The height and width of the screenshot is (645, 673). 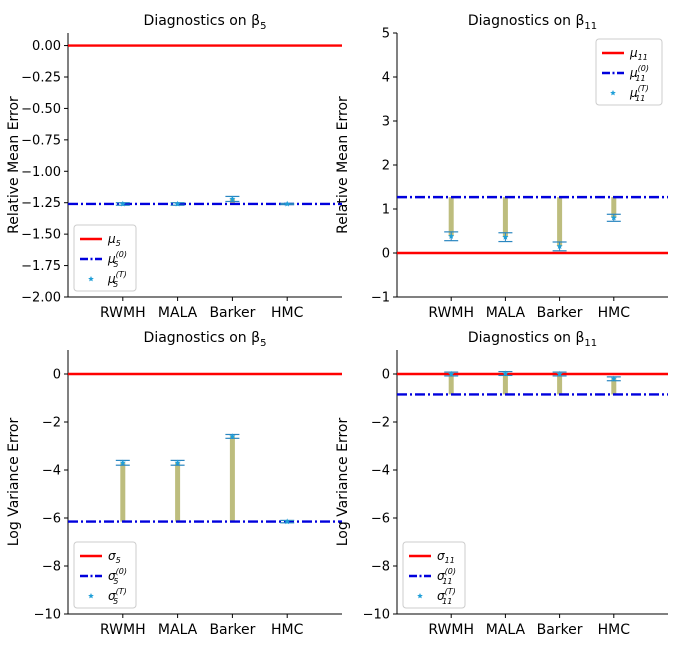 I want to click on legend-label: μ(0) 11, so click(x=639, y=73).